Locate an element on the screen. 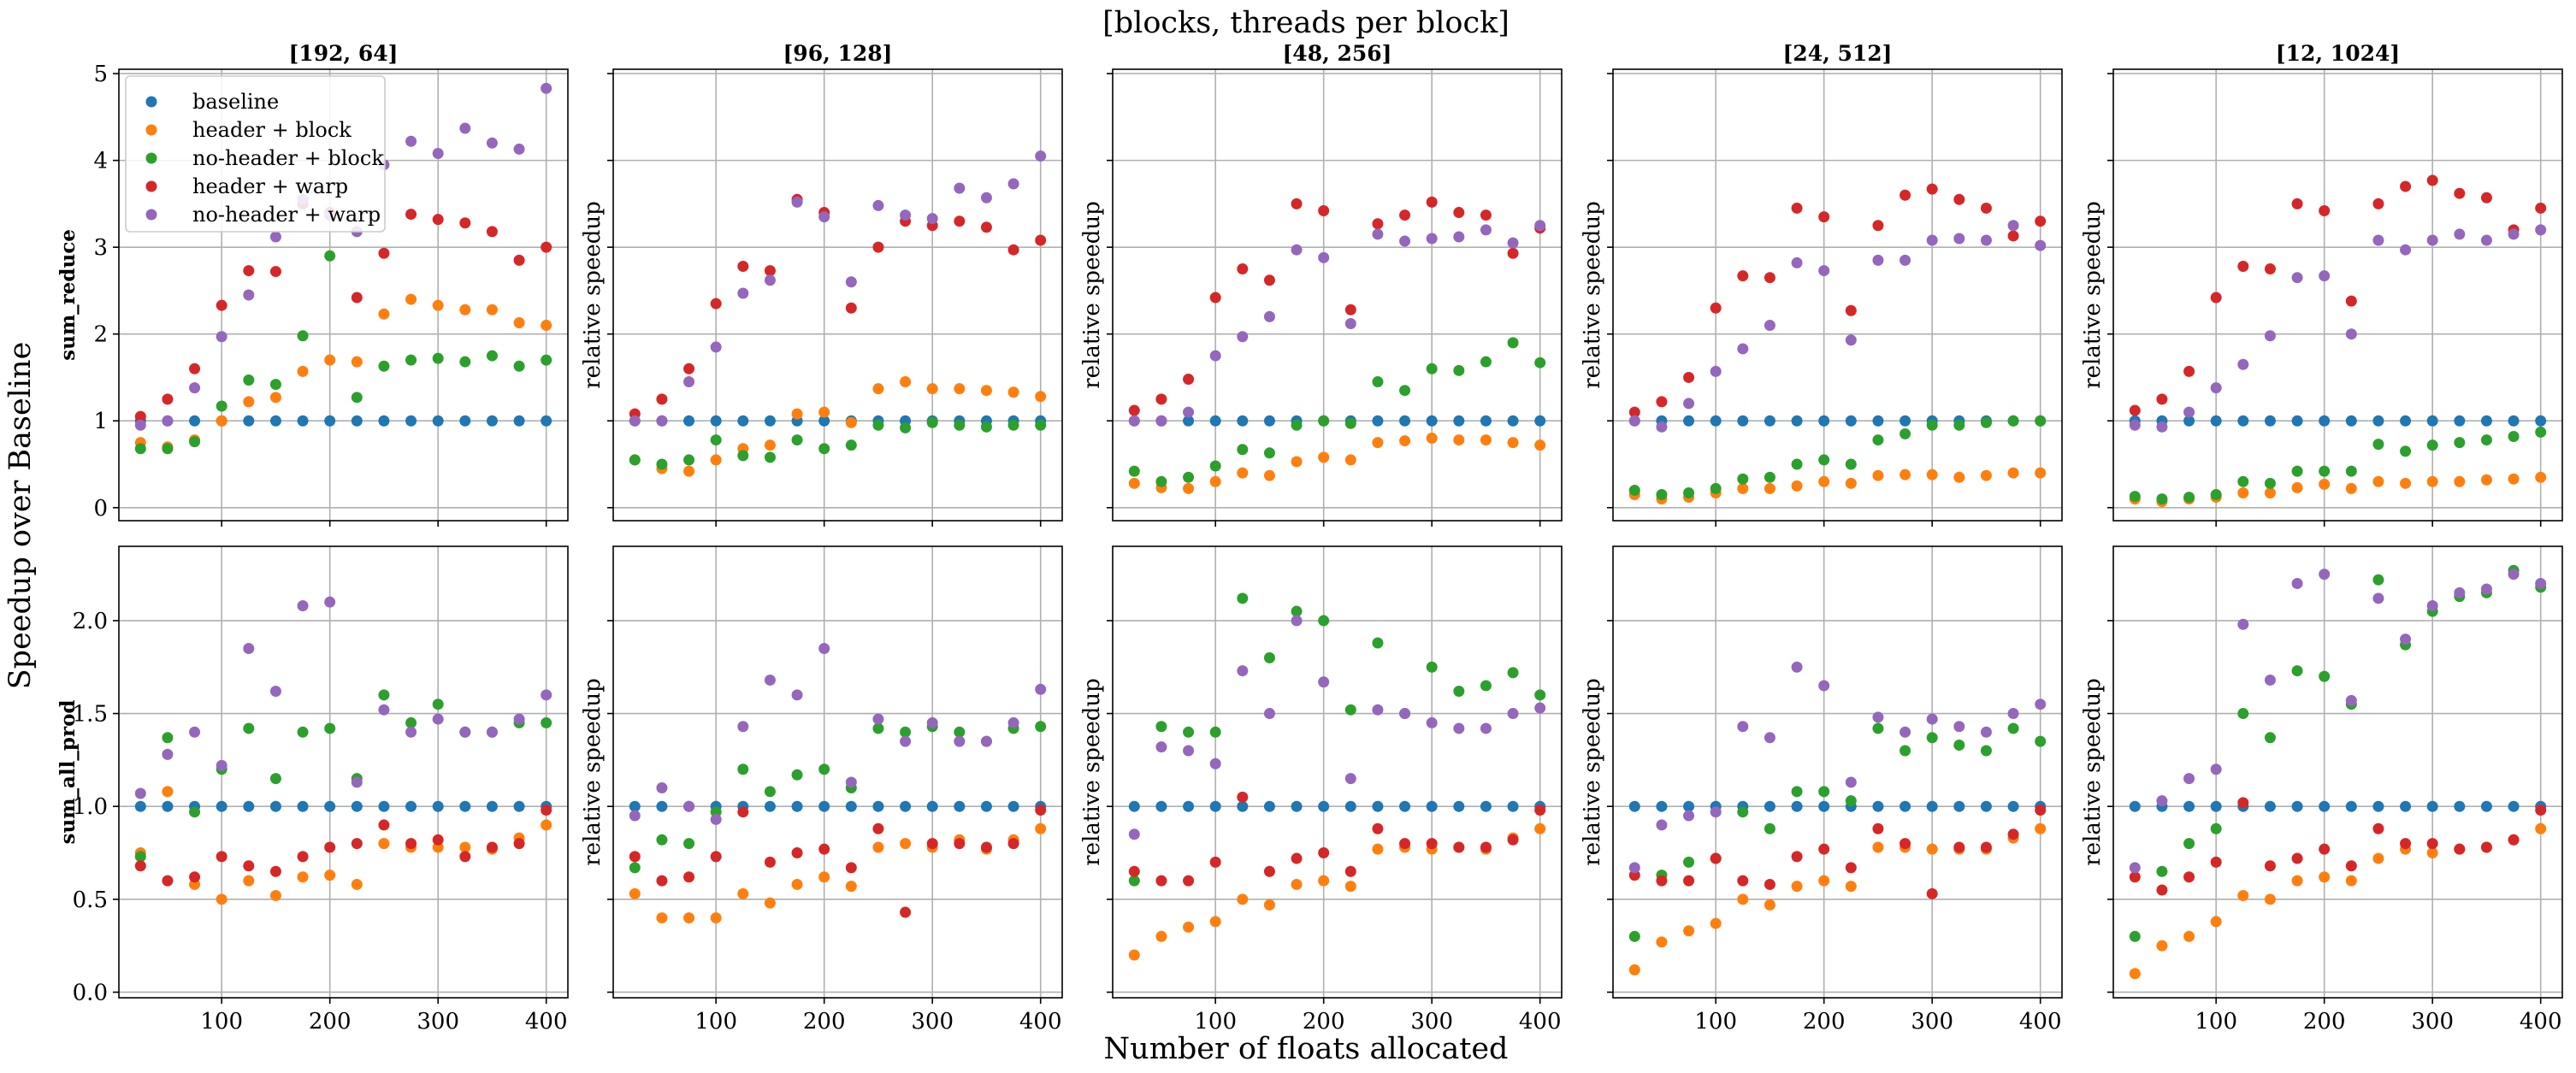 The image size is (2576, 1073). x-tick-label: 400 is located at coordinates (2541, 1022).